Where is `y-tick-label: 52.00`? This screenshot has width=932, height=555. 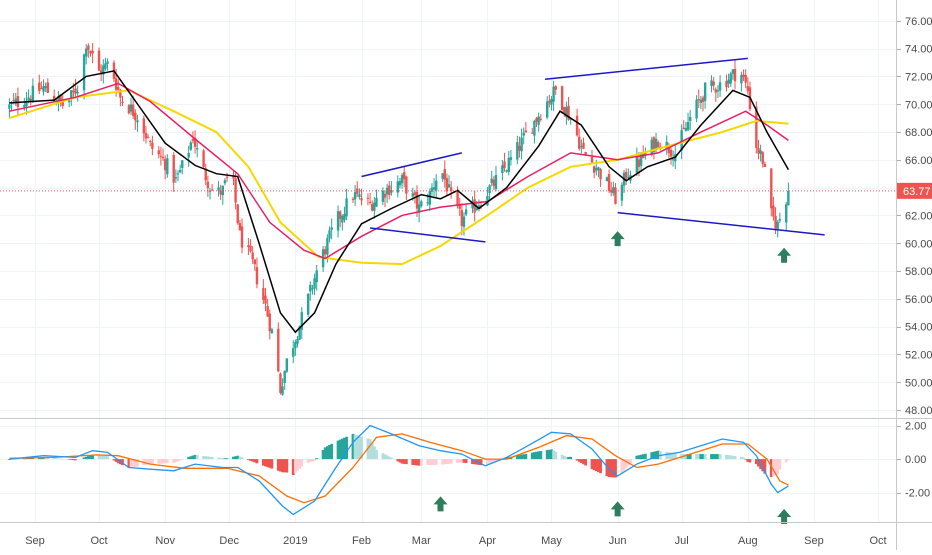 y-tick-label: 52.00 is located at coordinates (918, 355).